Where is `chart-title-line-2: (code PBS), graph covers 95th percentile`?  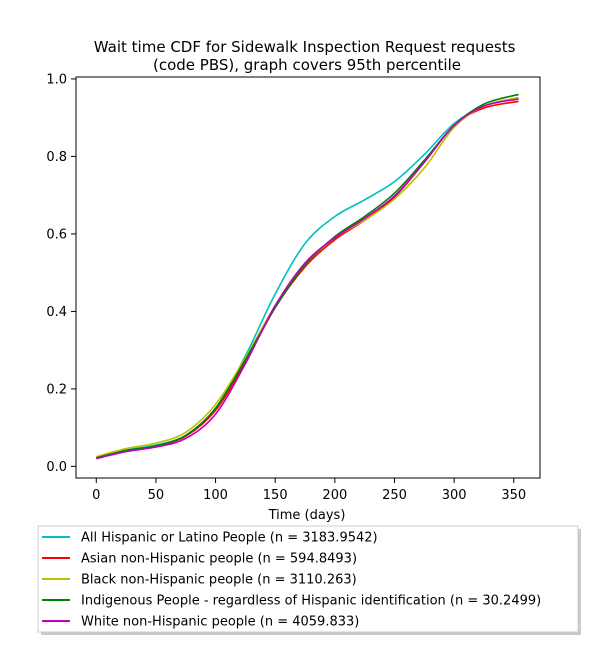
chart-title-line-2: (code PBS), graph covers 95th percentile is located at coordinates (307, 65).